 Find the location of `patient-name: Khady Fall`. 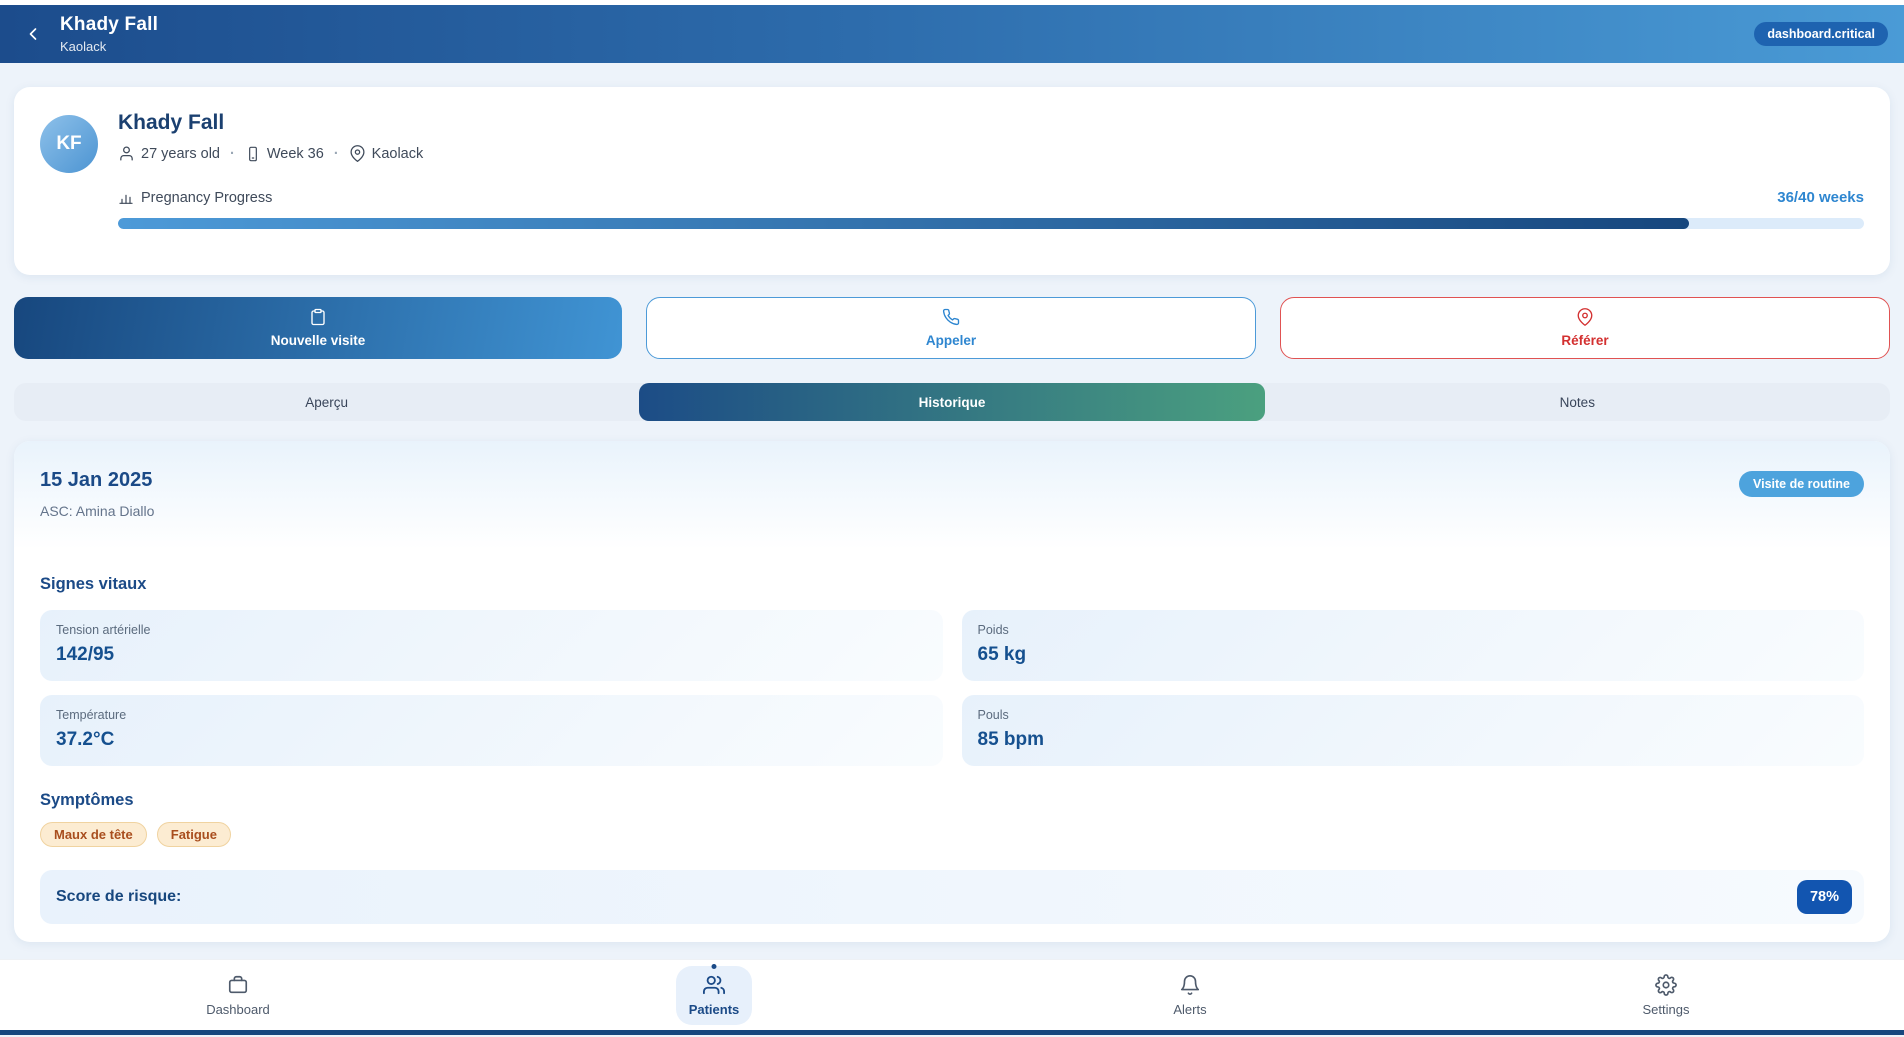

patient-name: Khady Fall is located at coordinates (171, 122).